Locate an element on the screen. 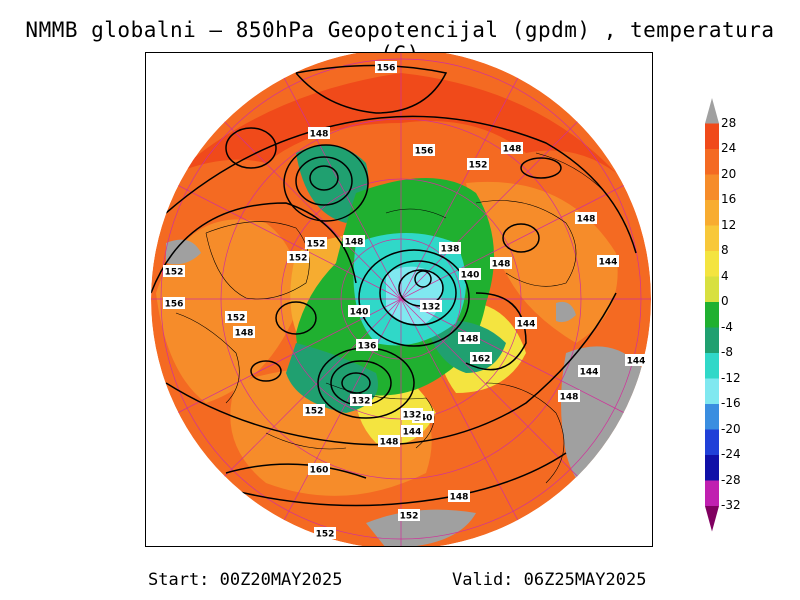 This screenshot has width=800, height=600. colorbar: 28 24 20 16 12 8 4 0 -4 -8 -12 -16 -20 -24 -28 -32 is located at coordinates (738, 318).